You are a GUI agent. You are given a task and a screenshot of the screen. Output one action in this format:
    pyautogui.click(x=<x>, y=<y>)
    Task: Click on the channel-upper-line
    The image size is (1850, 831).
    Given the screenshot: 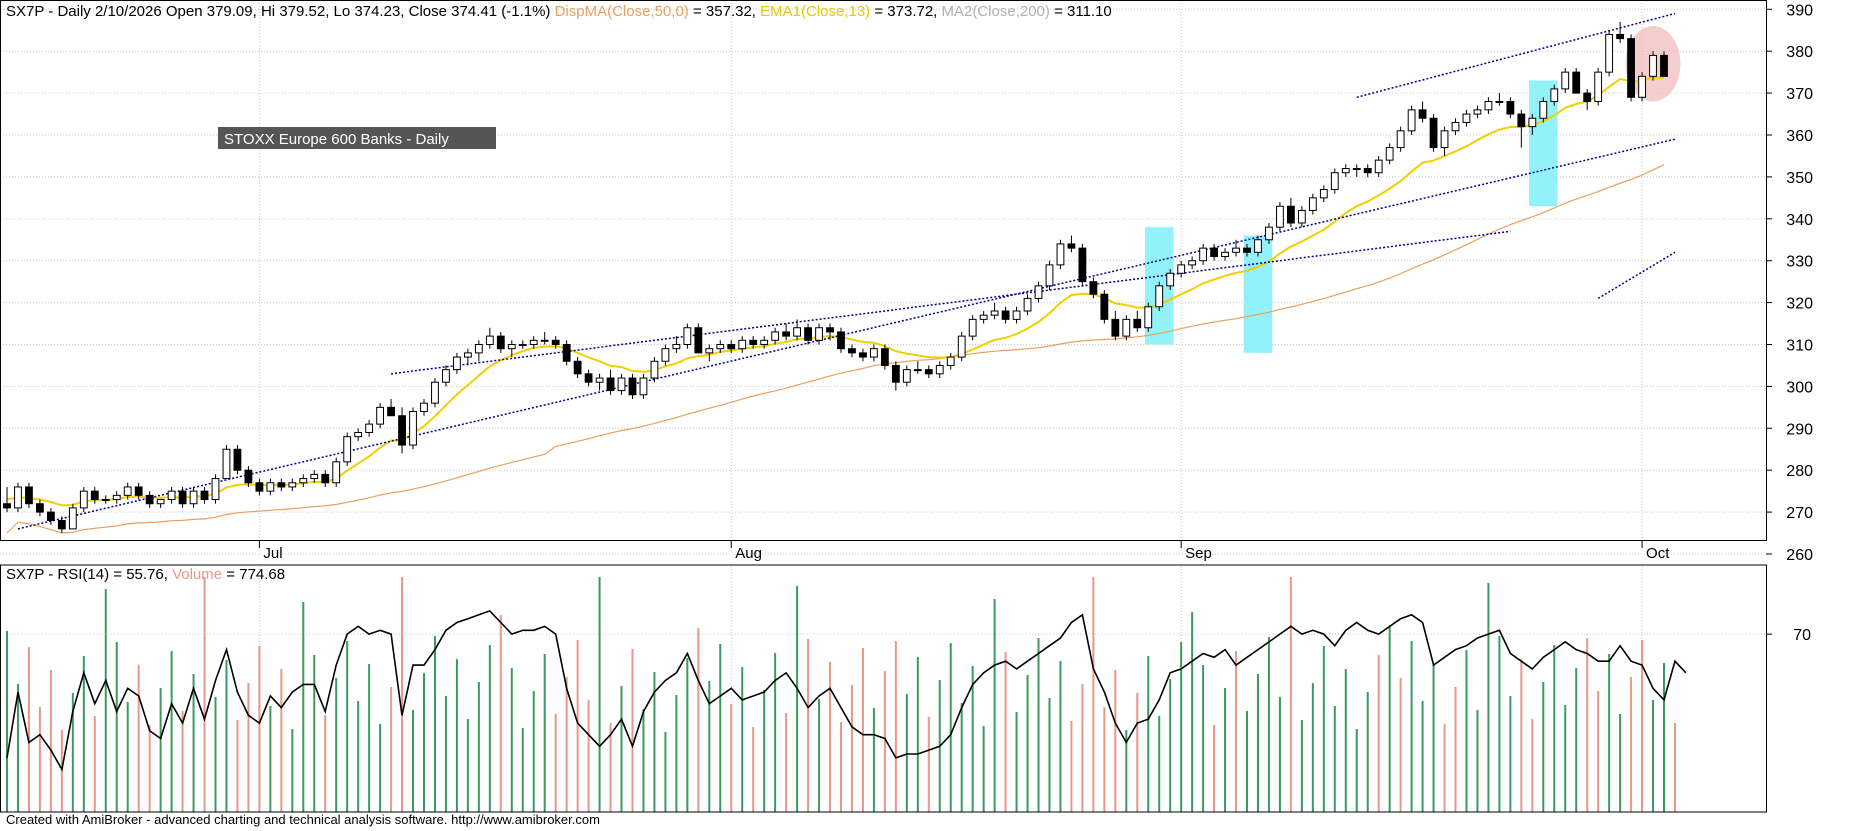 What is the action you would take?
    pyautogui.click(x=950, y=302)
    